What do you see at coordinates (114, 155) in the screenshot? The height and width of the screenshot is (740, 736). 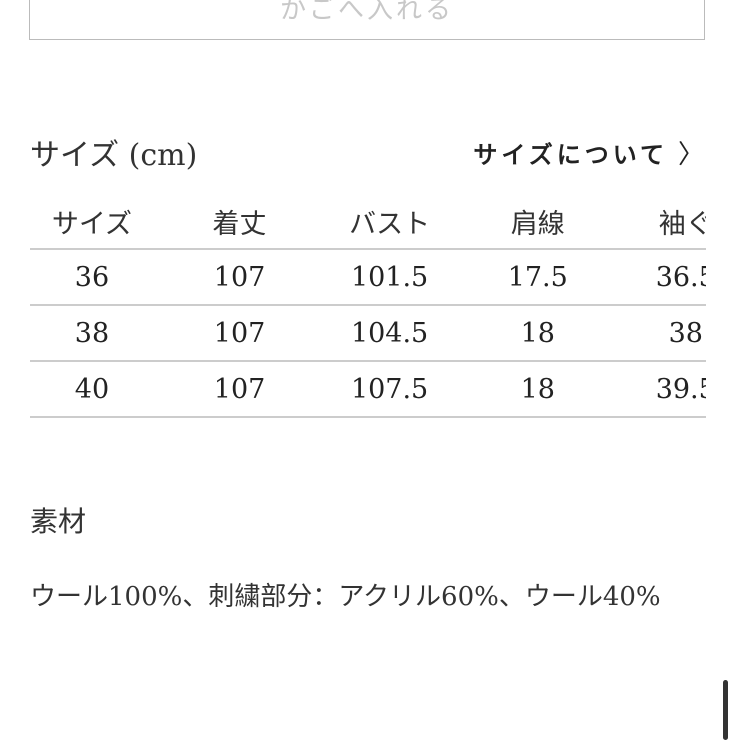 I see `size-section-title: サイズ (cm)` at bounding box center [114, 155].